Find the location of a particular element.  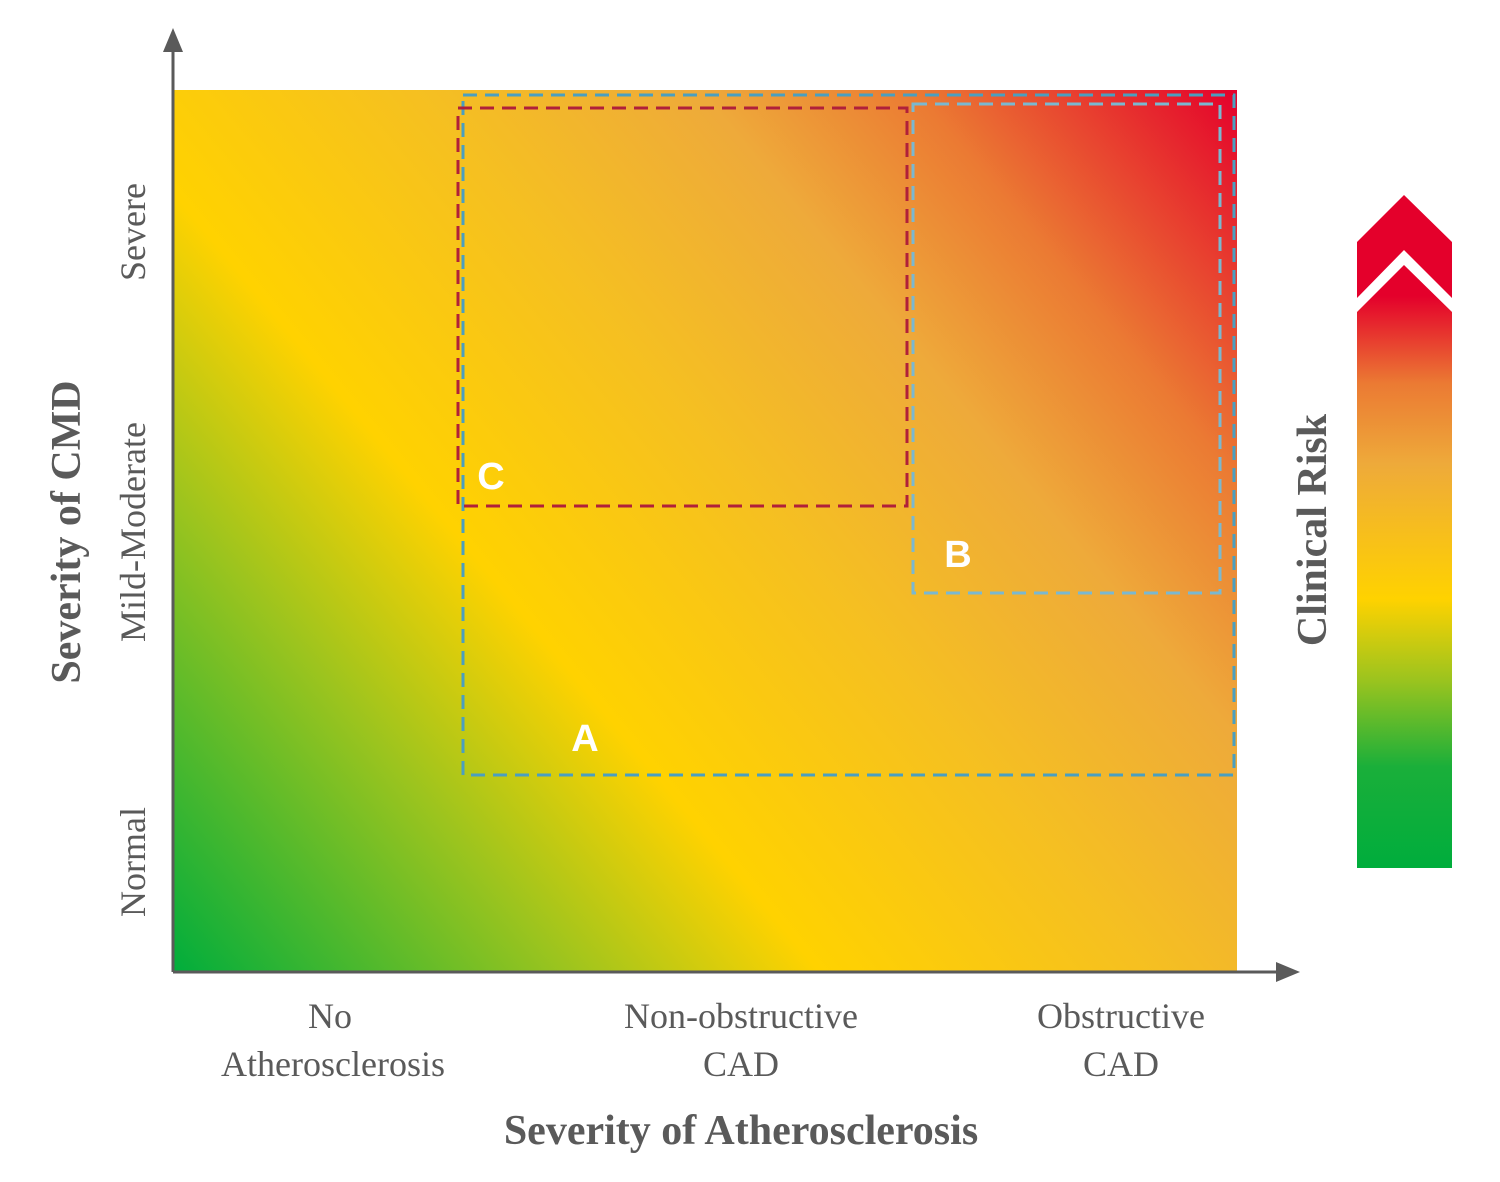

region-label: C is located at coordinates (490, 477).